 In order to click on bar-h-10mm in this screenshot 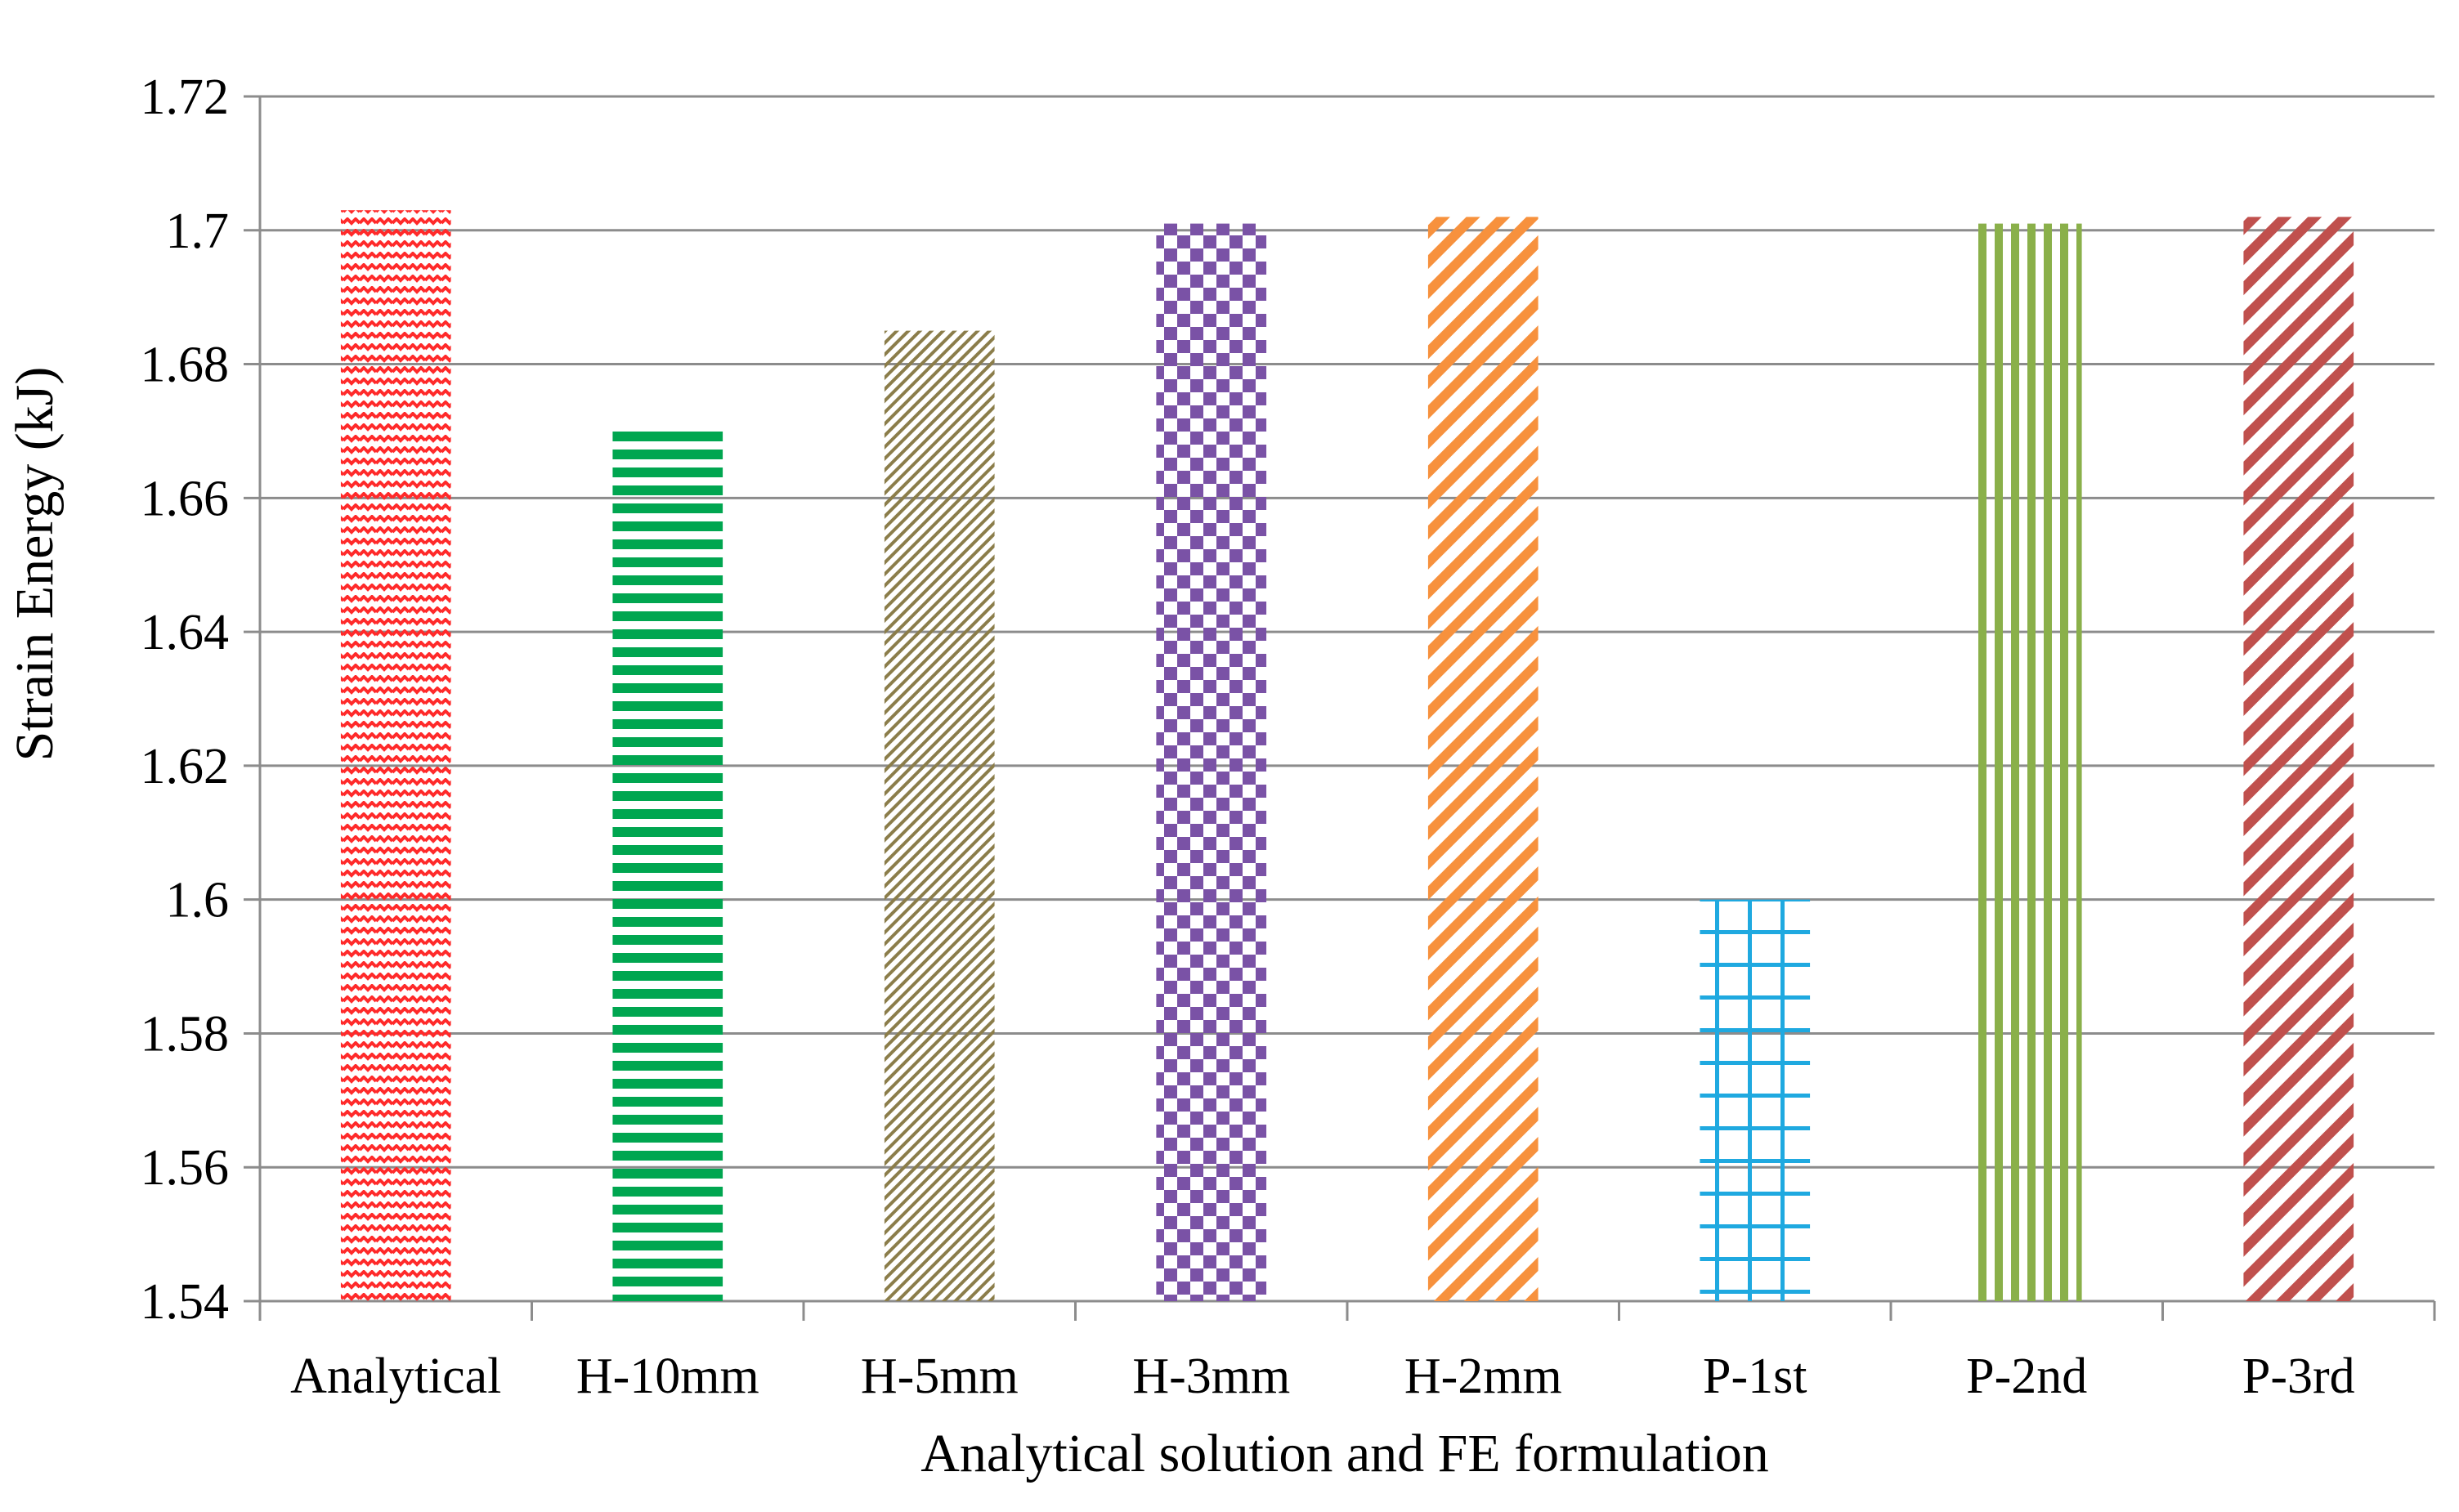, I will do `click(667, 866)`.